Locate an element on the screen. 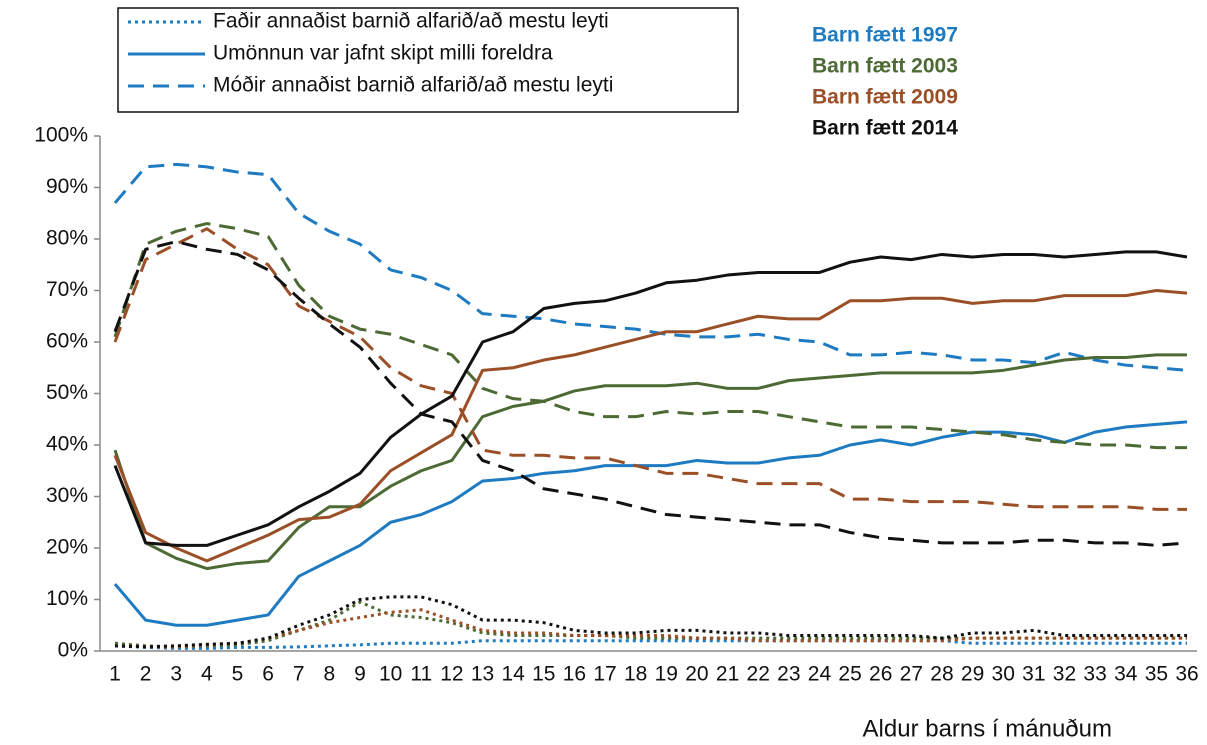 The height and width of the screenshot is (745, 1207). x-tick-label: 3 is located at coordinates (176, 674).